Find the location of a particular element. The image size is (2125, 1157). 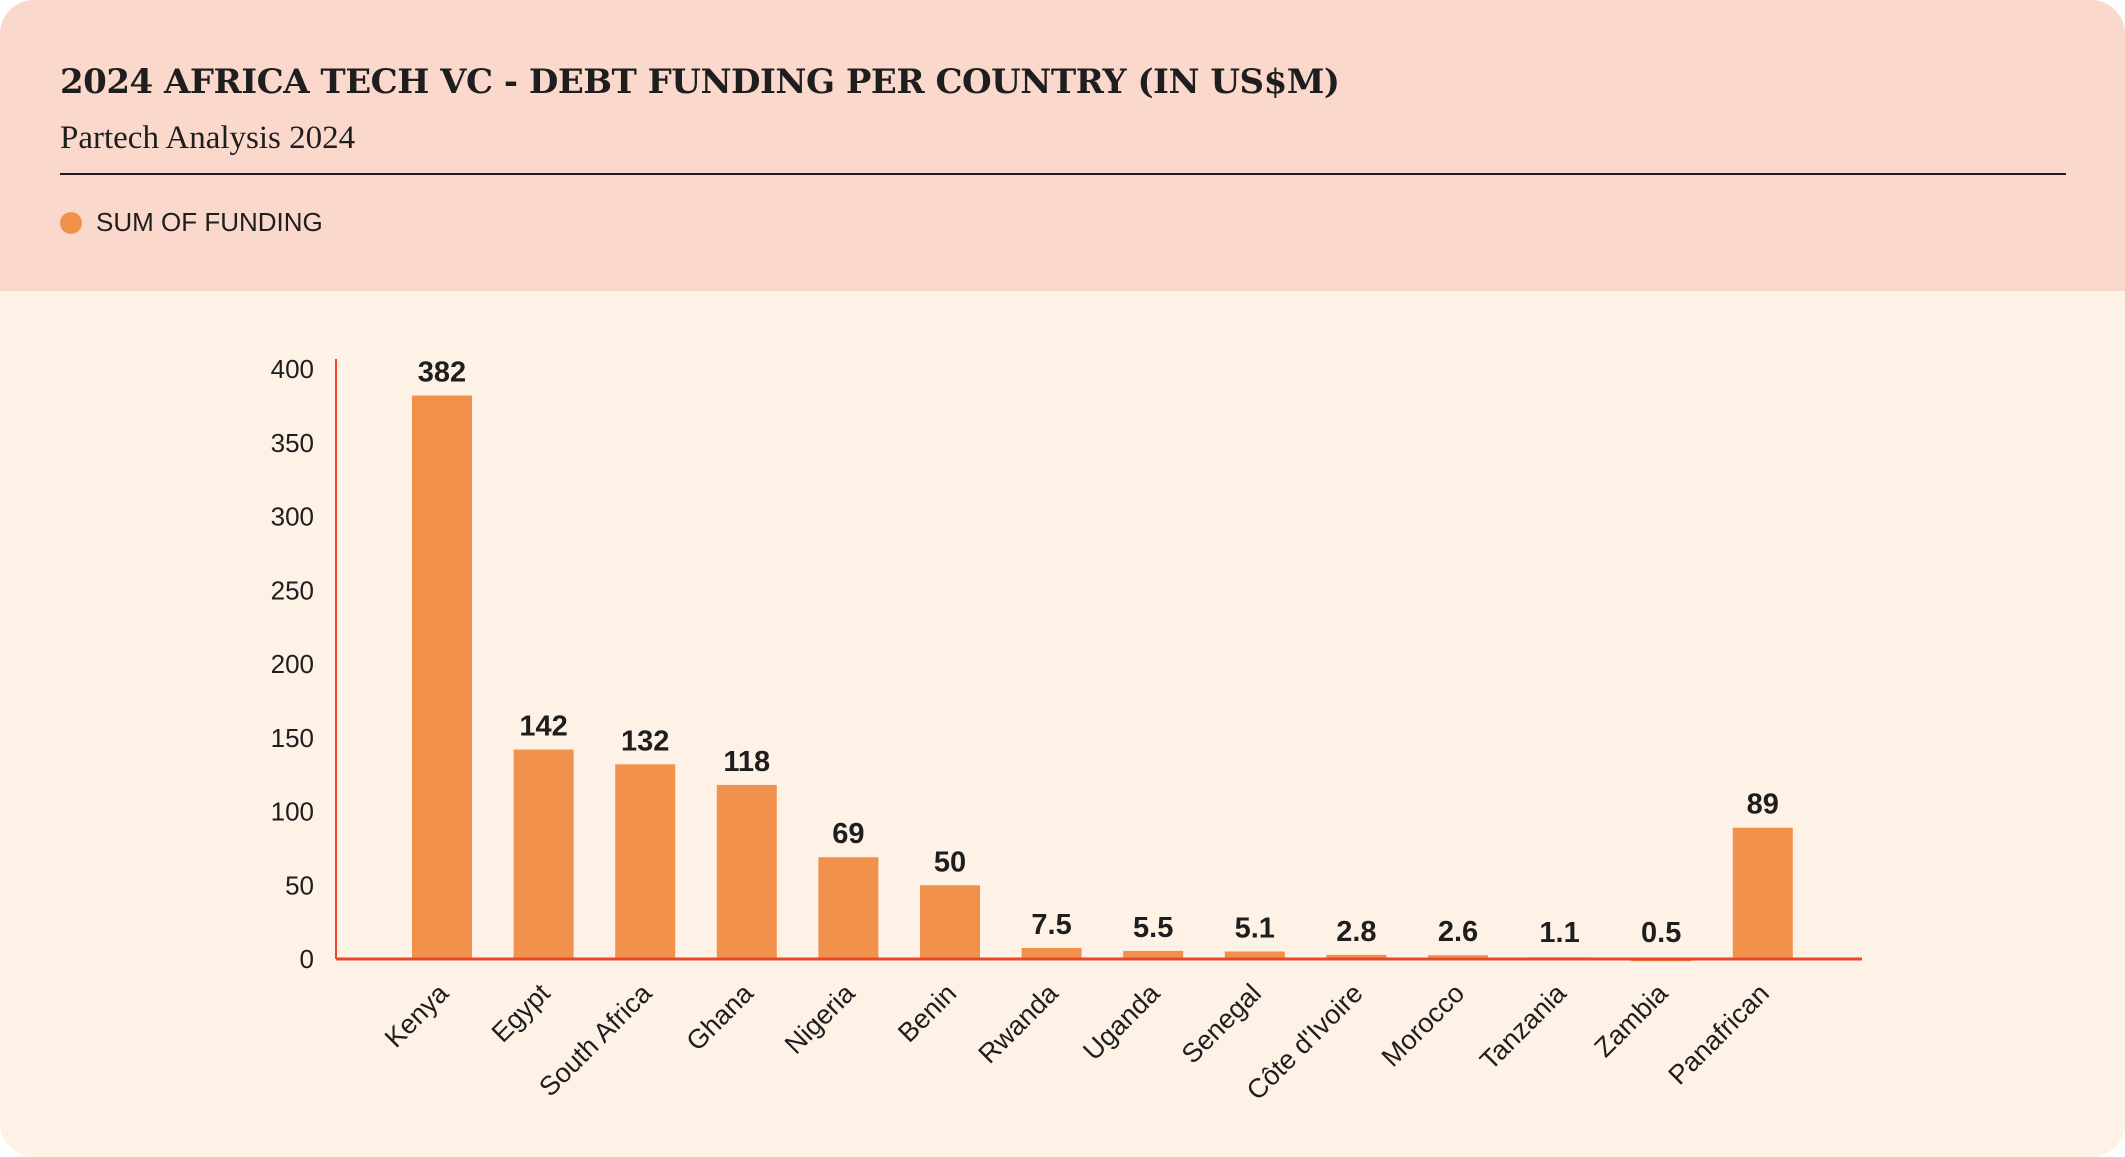

data-label: 89 is located at coordinates (1763, 805).